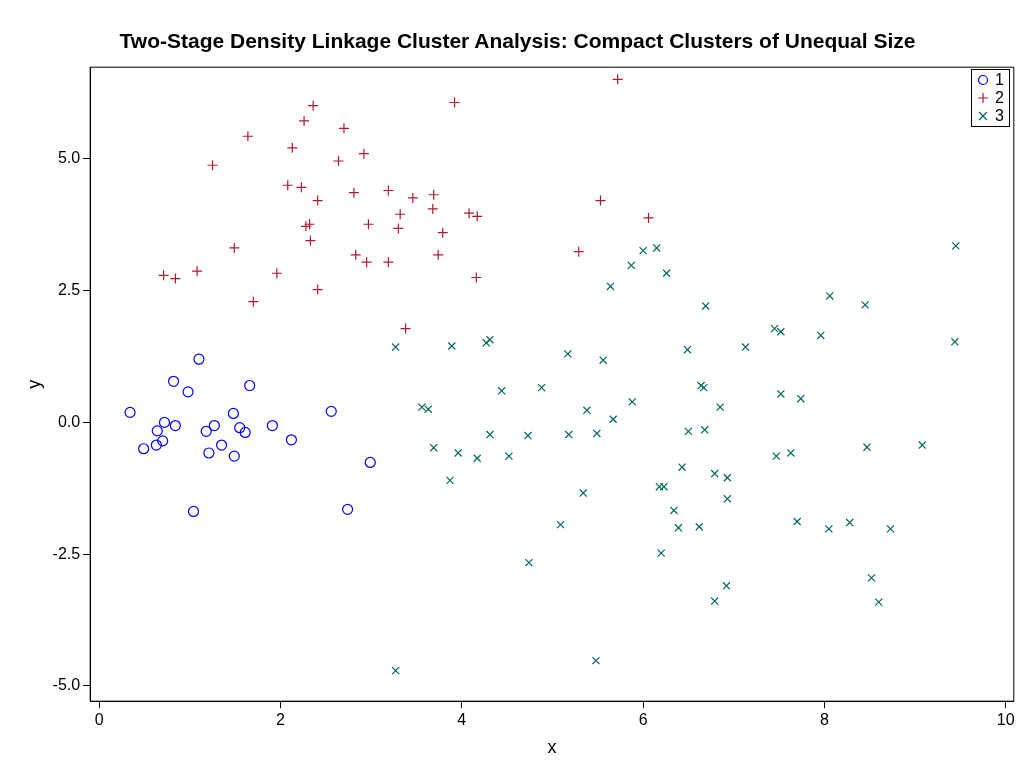 The width and height of the screenshot is (1020, 773). Describe the element at coordinates (517, 41) in the screenshot. I see `chart-title: Two-Stage Density Linkage Cluster Analysis: Compact Clusters of Unequal Size` at that location.